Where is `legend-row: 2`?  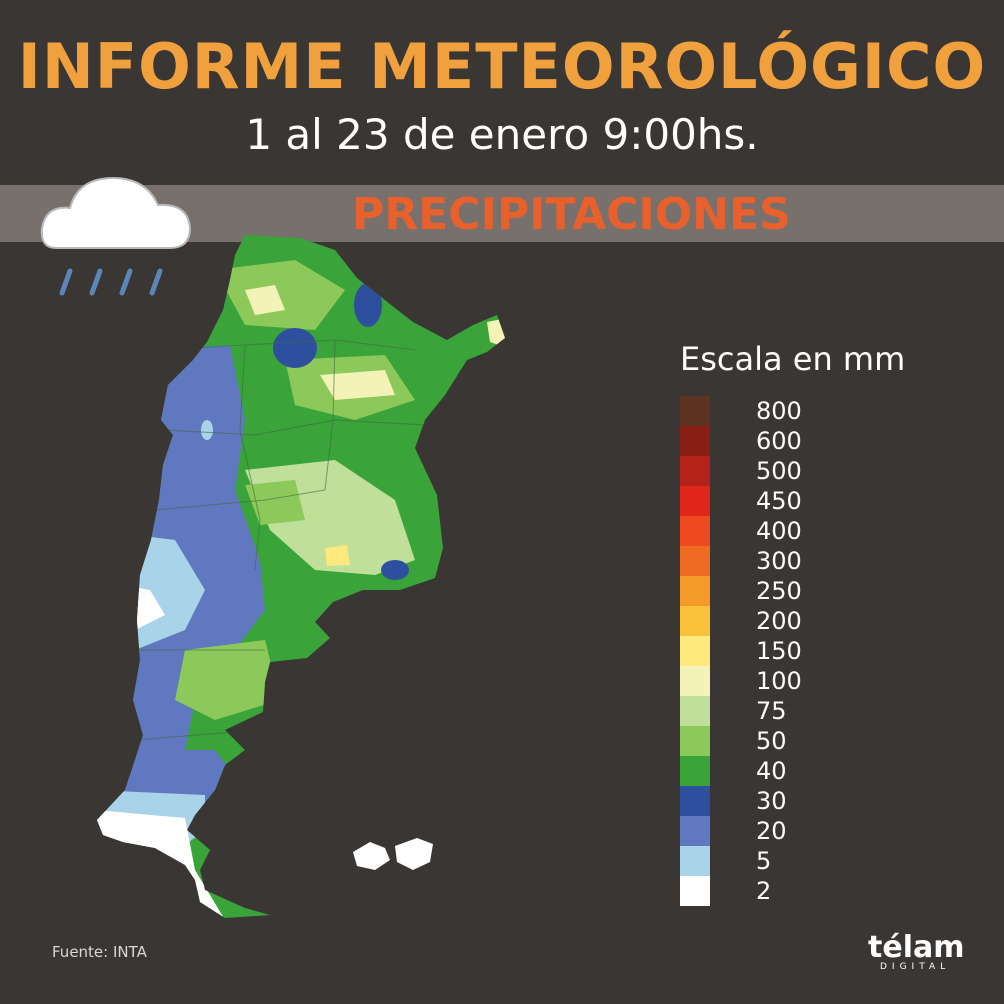 legend-row: 2 is located at coordinates (780, 891).